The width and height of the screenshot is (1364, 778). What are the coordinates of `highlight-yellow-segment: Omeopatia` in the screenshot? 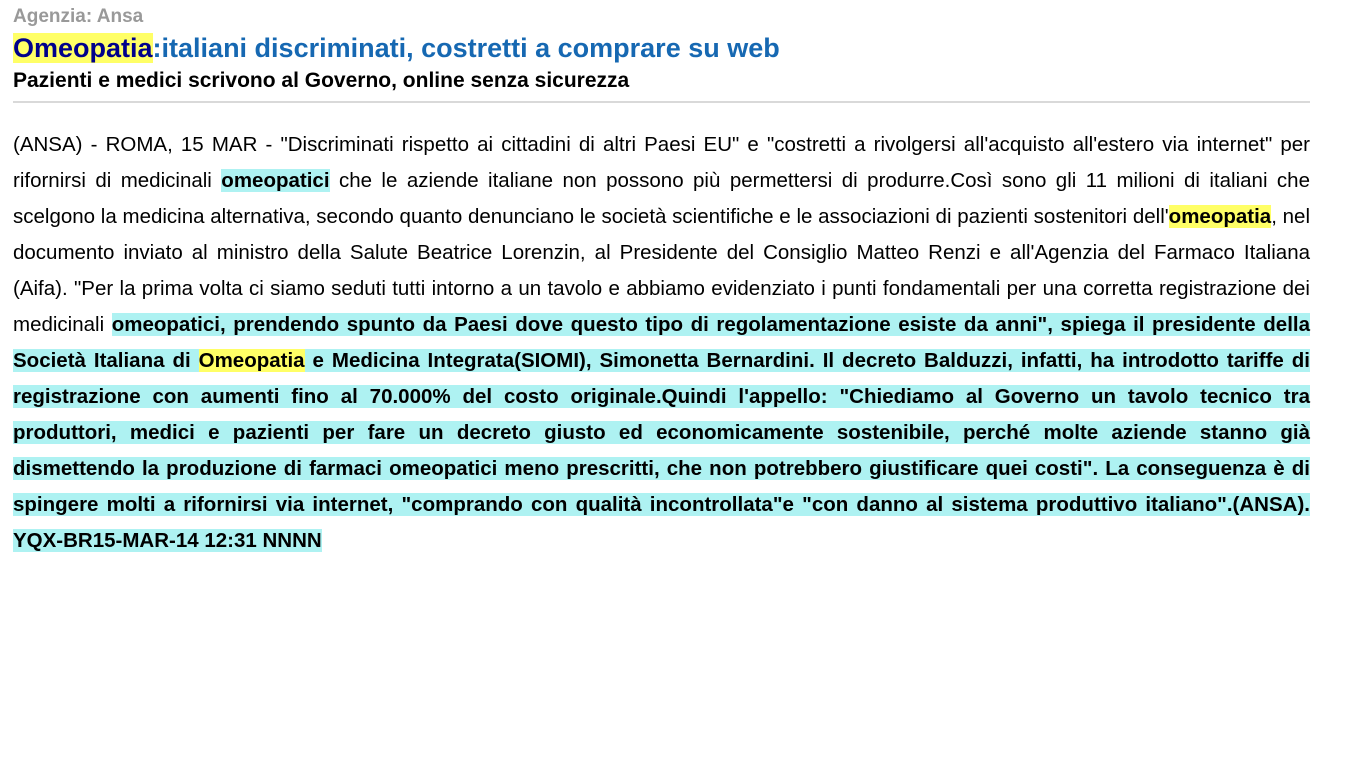 It's located at (251, 360).